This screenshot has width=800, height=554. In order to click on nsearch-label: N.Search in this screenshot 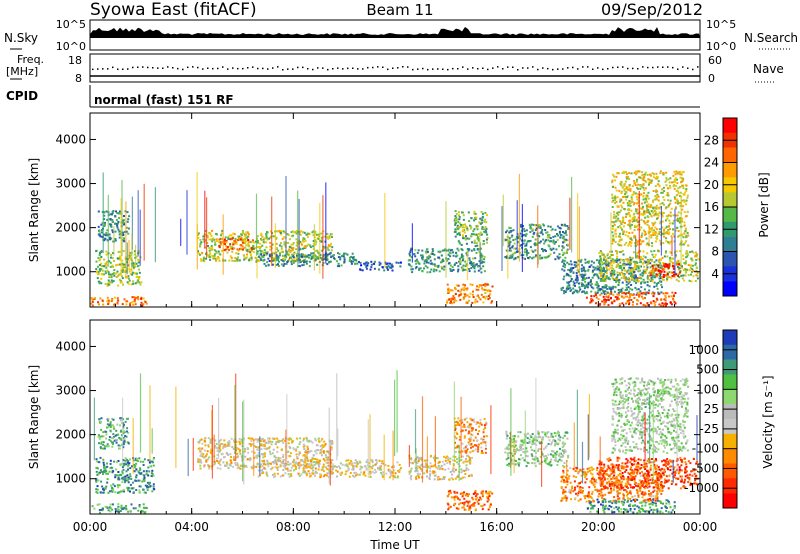, I will do `click(771, 38)`.